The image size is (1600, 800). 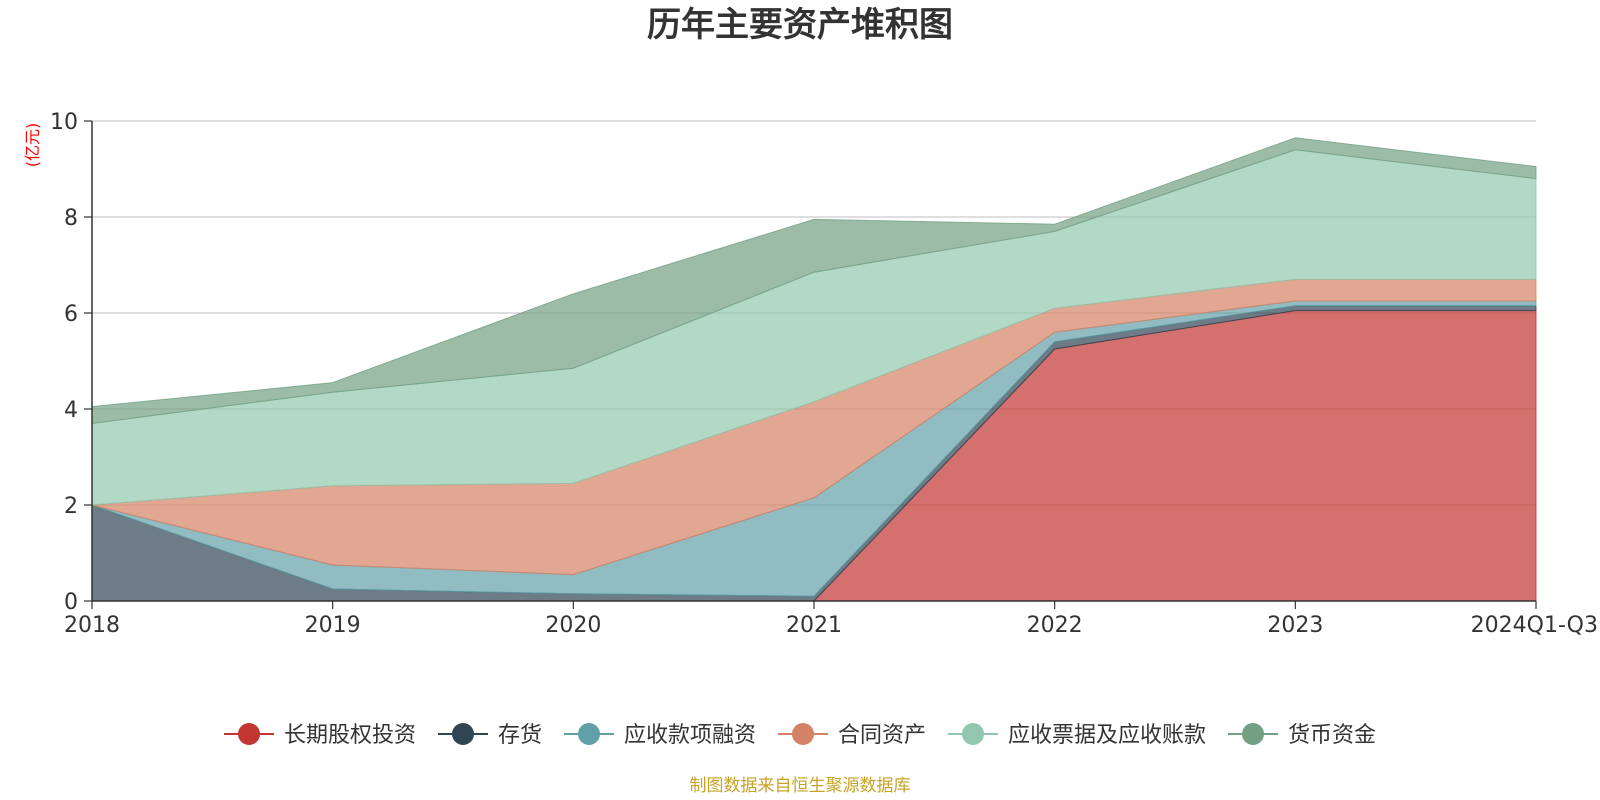 I want to click on y-axis-unit-label: (亿元), so click(x=32, y=145).